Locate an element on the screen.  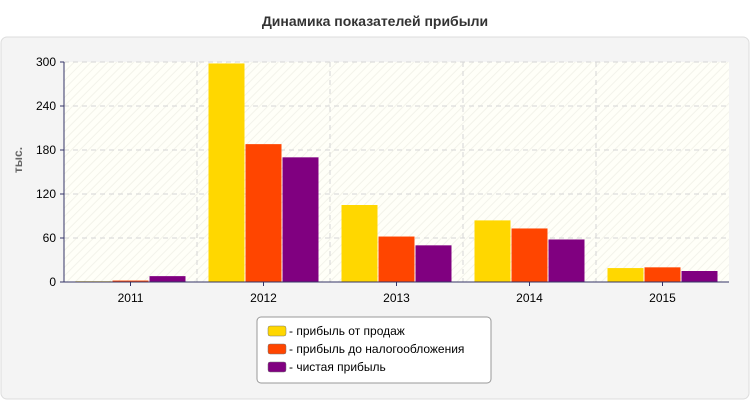
legend-box is located at coordinates (374, 350).